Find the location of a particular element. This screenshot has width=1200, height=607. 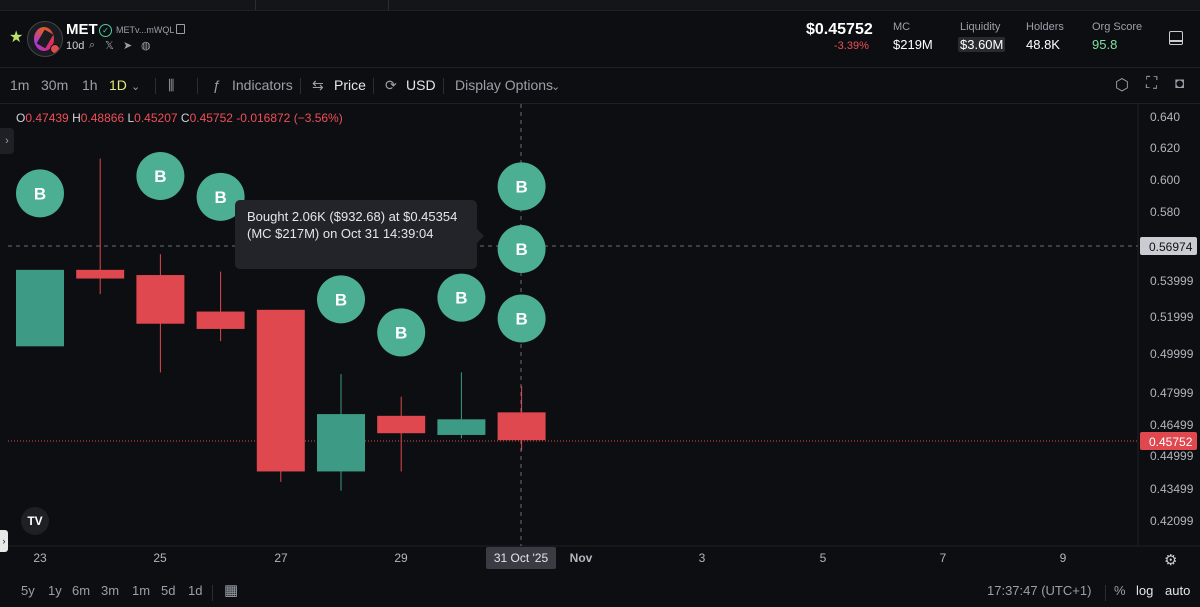

interval-30m: 30m is located at coordinates (55, 85).